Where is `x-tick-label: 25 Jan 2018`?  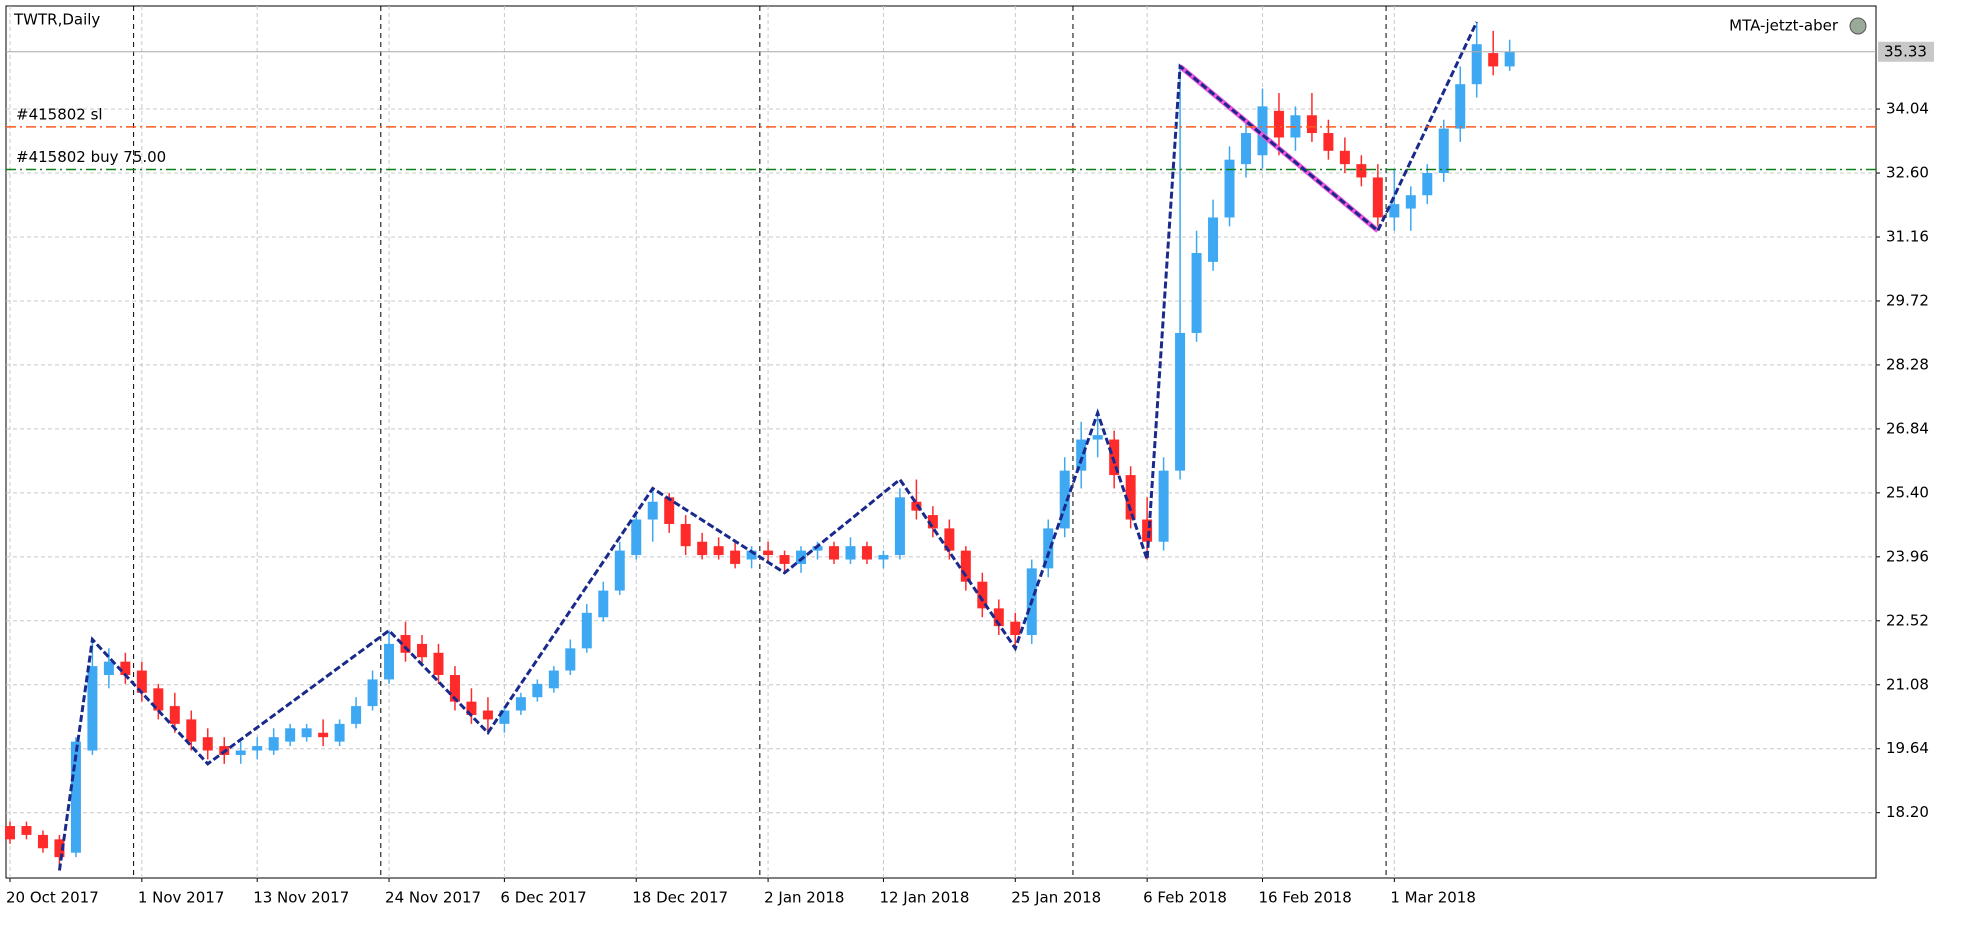 x-tick-label: 25 Jan 2018 is located at coordinates (1056, 898).